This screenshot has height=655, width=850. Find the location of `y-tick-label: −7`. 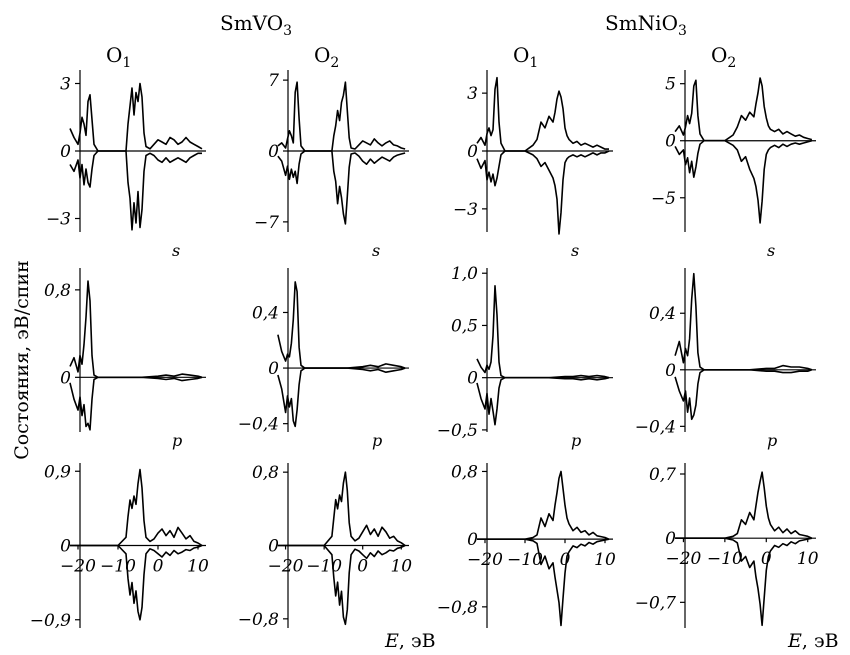

y-tick-label: −7 is located at coordinates (266, 223).